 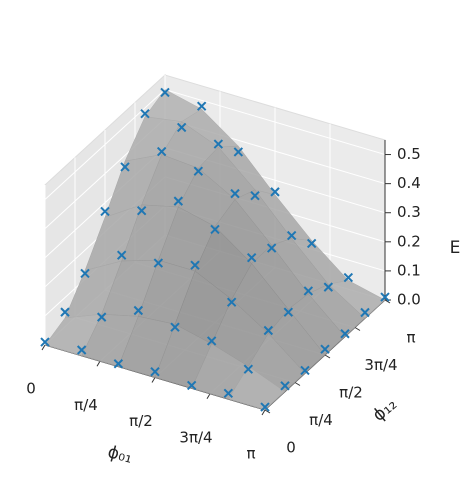 What do you see at coordinates (409, 154) in the screenshot?
I see `z-tick-label: 0.5` at bounding box center [409, 154].